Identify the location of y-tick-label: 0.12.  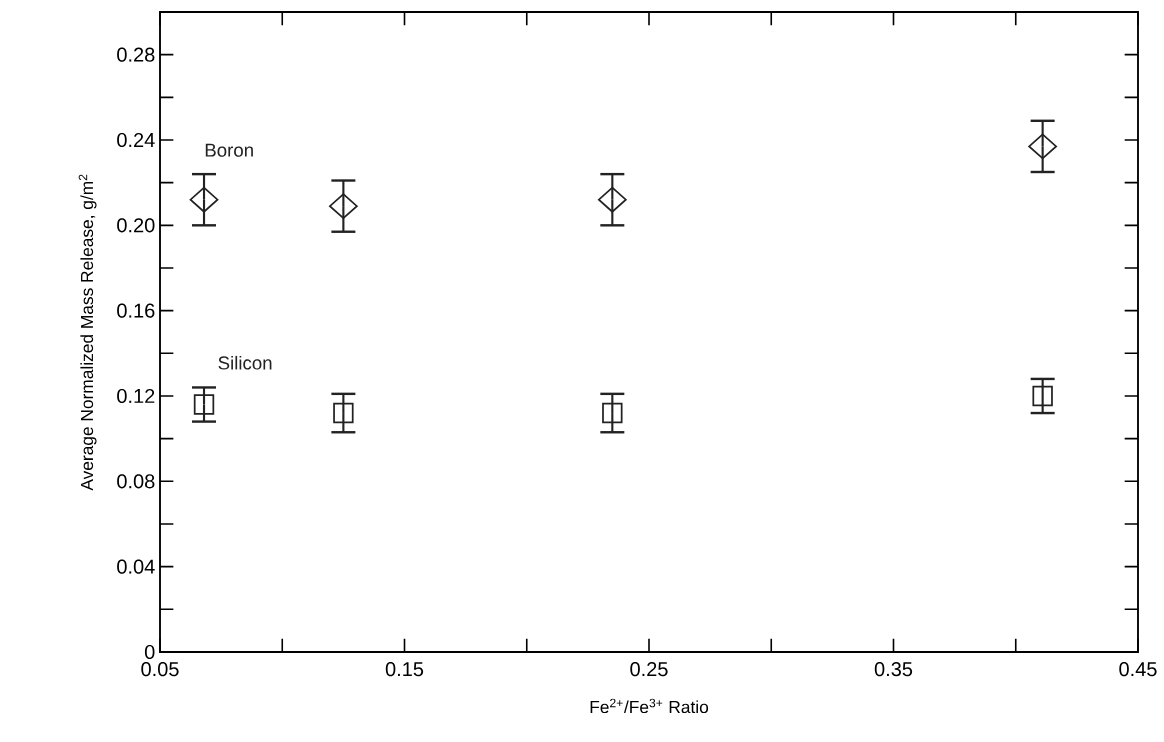
(136, 396).